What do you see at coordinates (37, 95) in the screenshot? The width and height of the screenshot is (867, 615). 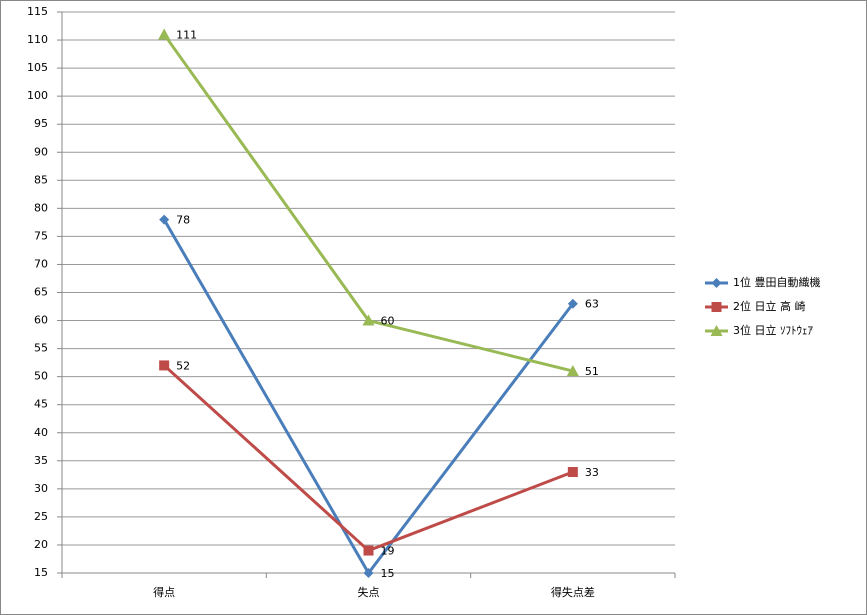 I see `y-tick-label: 100` at bounding box center [37, 95].